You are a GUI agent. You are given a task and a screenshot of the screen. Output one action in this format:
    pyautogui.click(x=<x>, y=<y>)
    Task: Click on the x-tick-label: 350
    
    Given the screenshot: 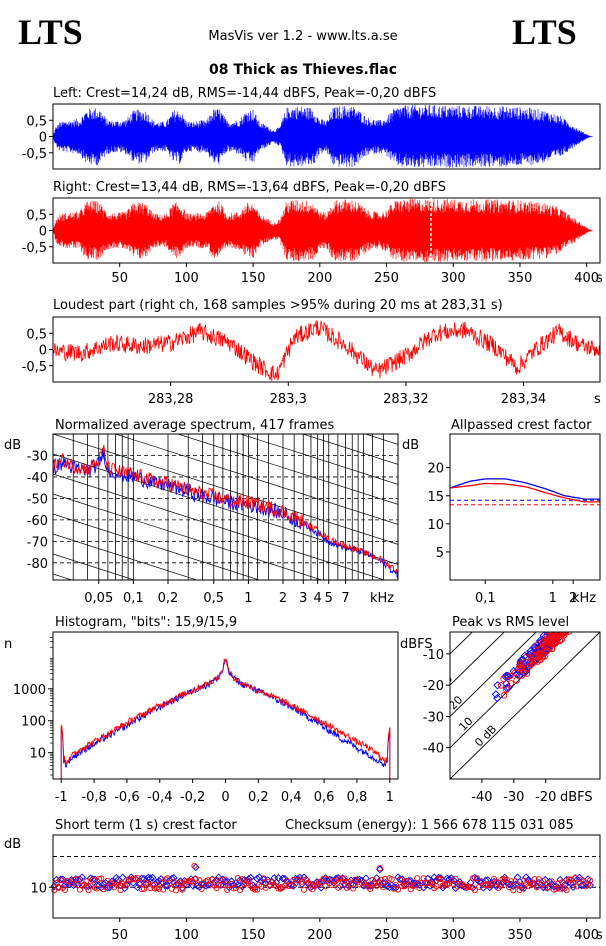 What is the action you would take?
    pyautogui.click(x=520, y=278)
    